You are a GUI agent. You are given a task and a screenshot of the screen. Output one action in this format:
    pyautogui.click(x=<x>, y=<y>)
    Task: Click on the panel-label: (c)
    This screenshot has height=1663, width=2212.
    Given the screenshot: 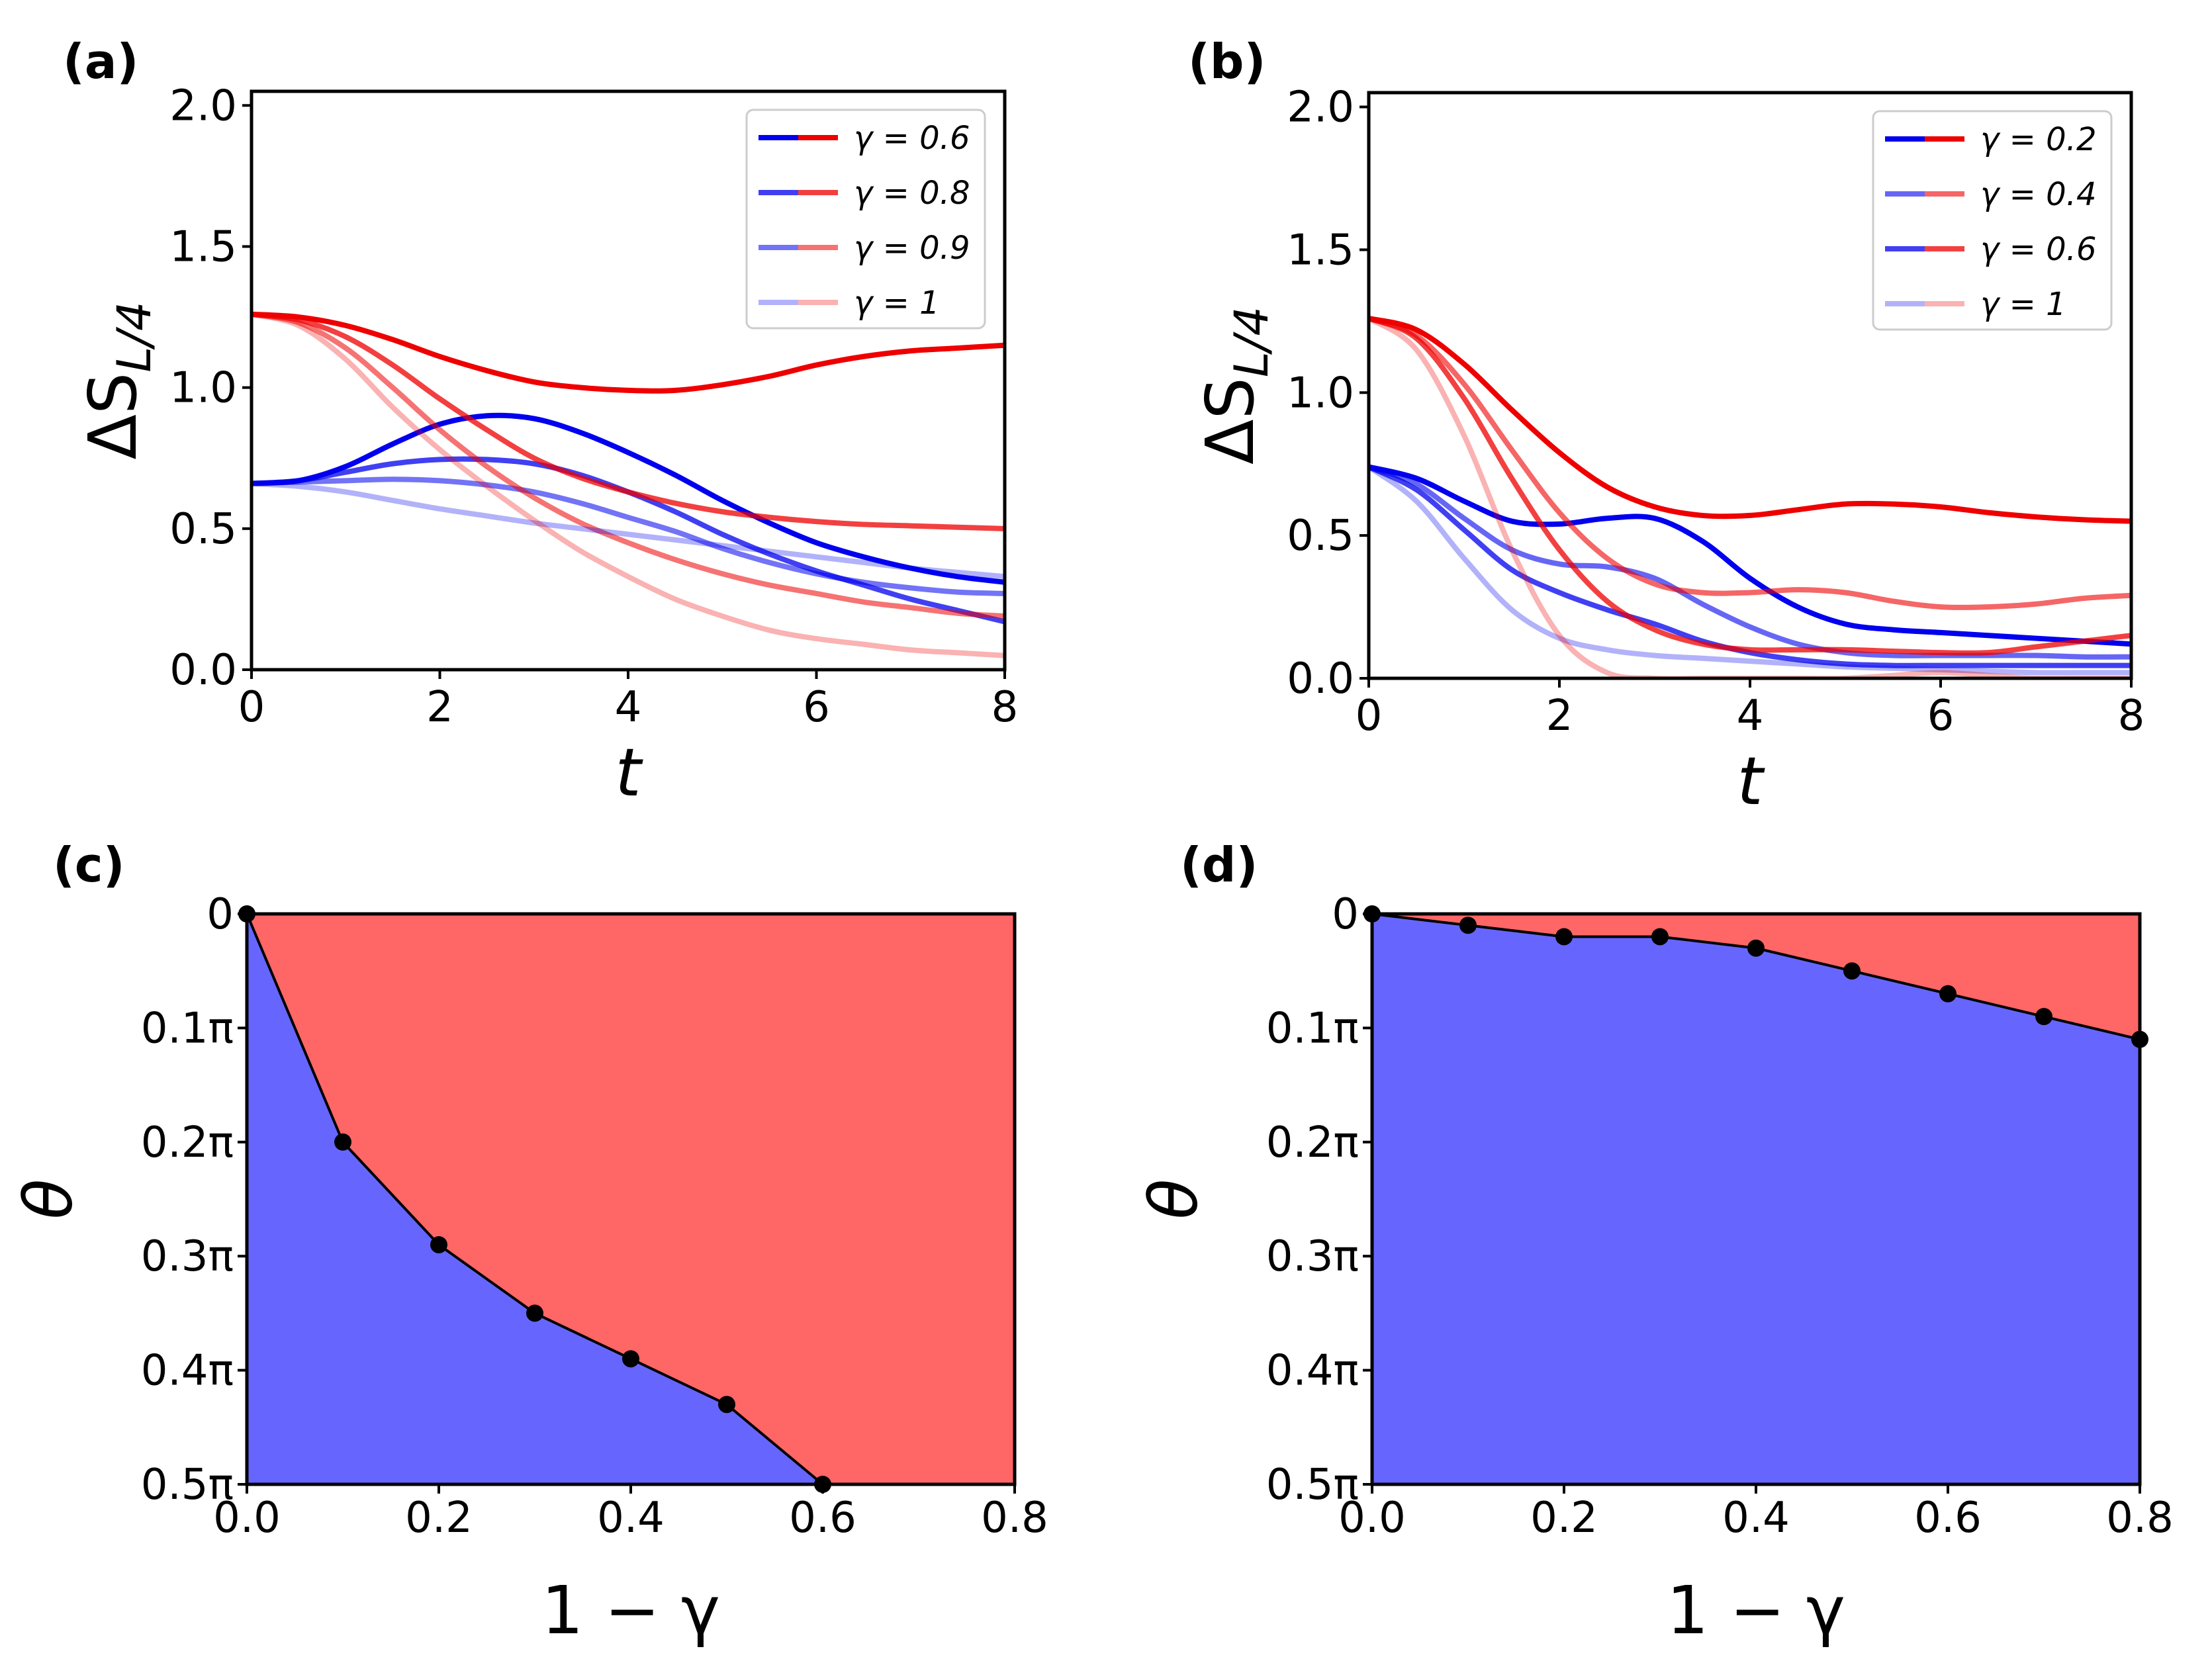 What is the action you would take?
    pyautogui.click(x=89, y=865)
    